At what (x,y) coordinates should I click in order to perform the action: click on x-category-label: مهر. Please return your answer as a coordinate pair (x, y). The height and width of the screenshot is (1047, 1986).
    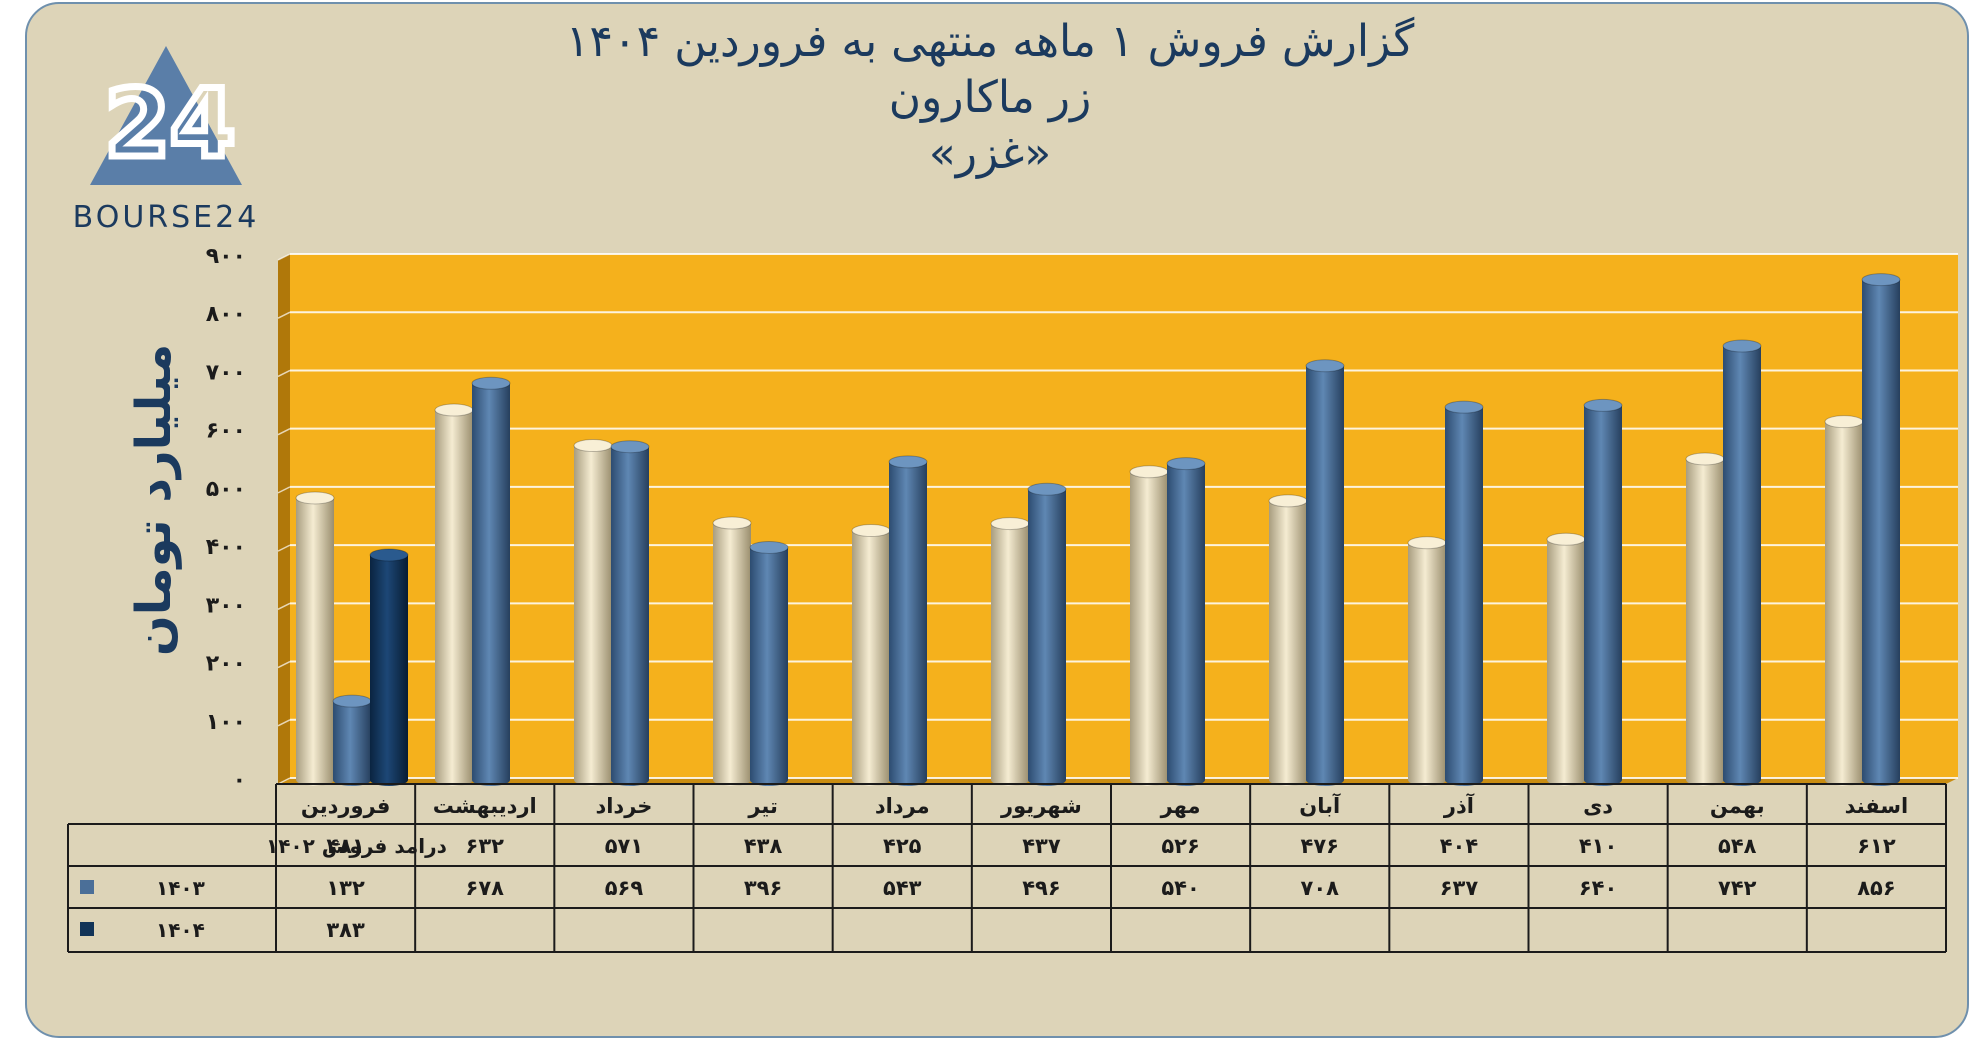
    Looking at the image, I should click on (1180, 806).